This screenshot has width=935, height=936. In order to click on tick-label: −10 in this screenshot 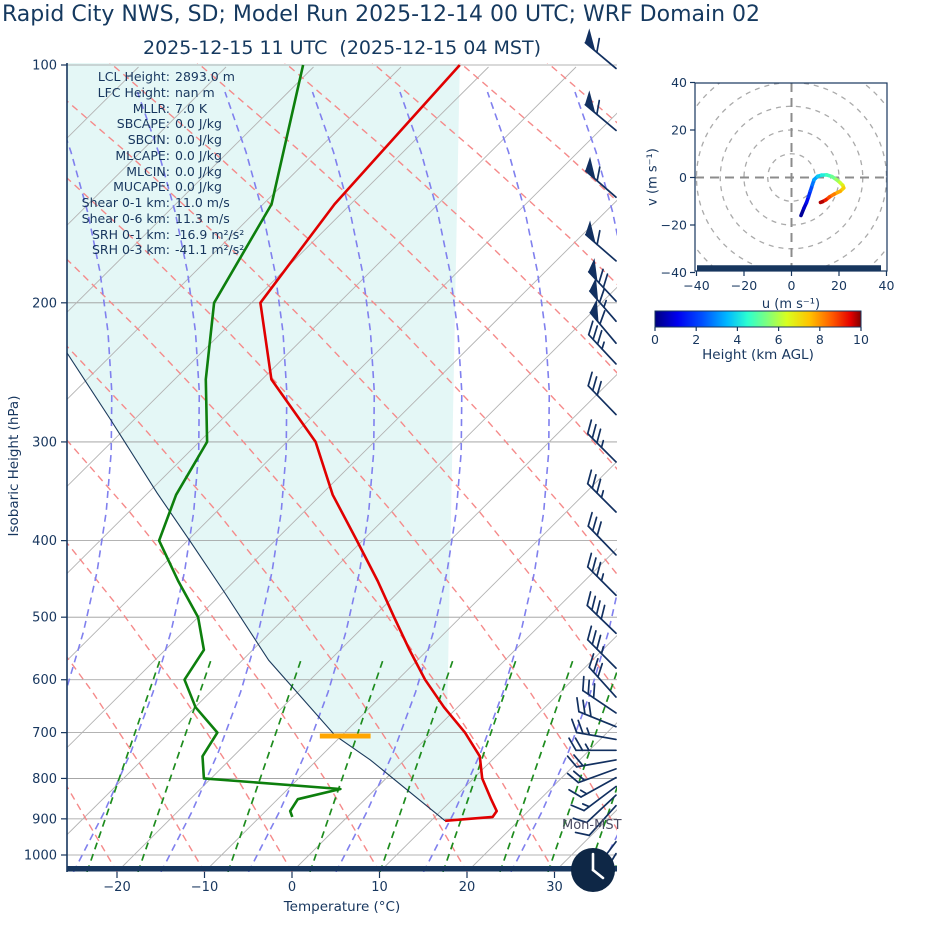, I will do `click(204, 887)`.